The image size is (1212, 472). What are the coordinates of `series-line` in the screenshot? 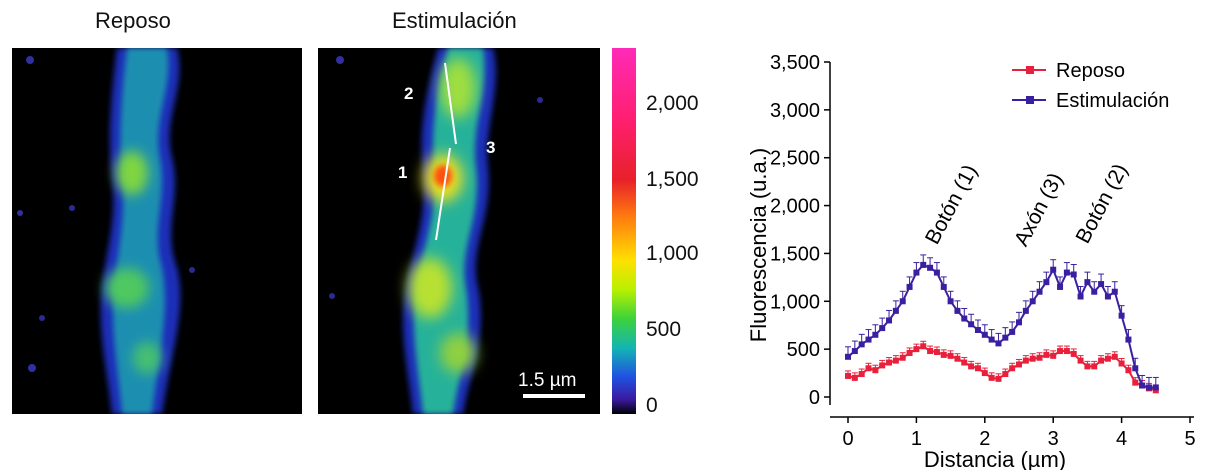 It's located at (1001, 326).